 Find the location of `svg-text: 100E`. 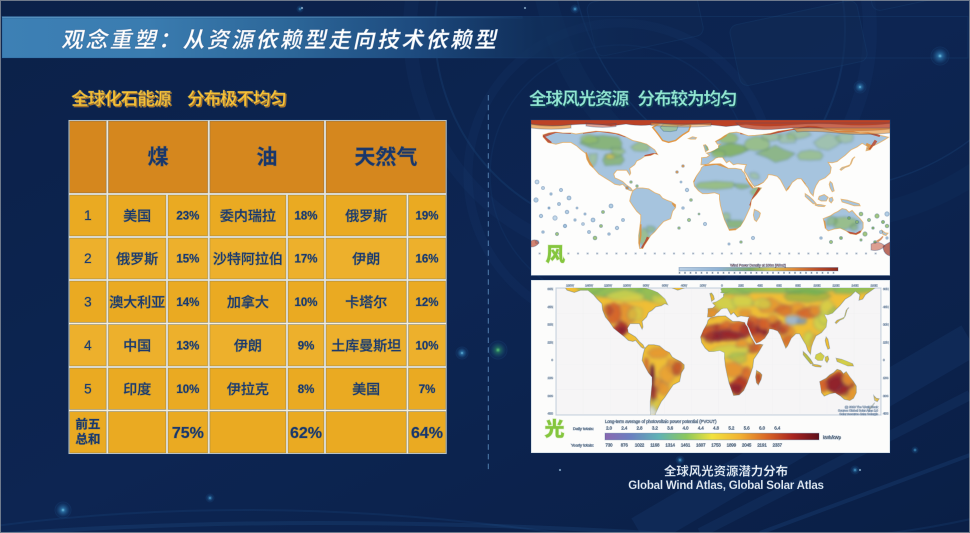

svg-text: 100E is located at coordinates (816, 286).